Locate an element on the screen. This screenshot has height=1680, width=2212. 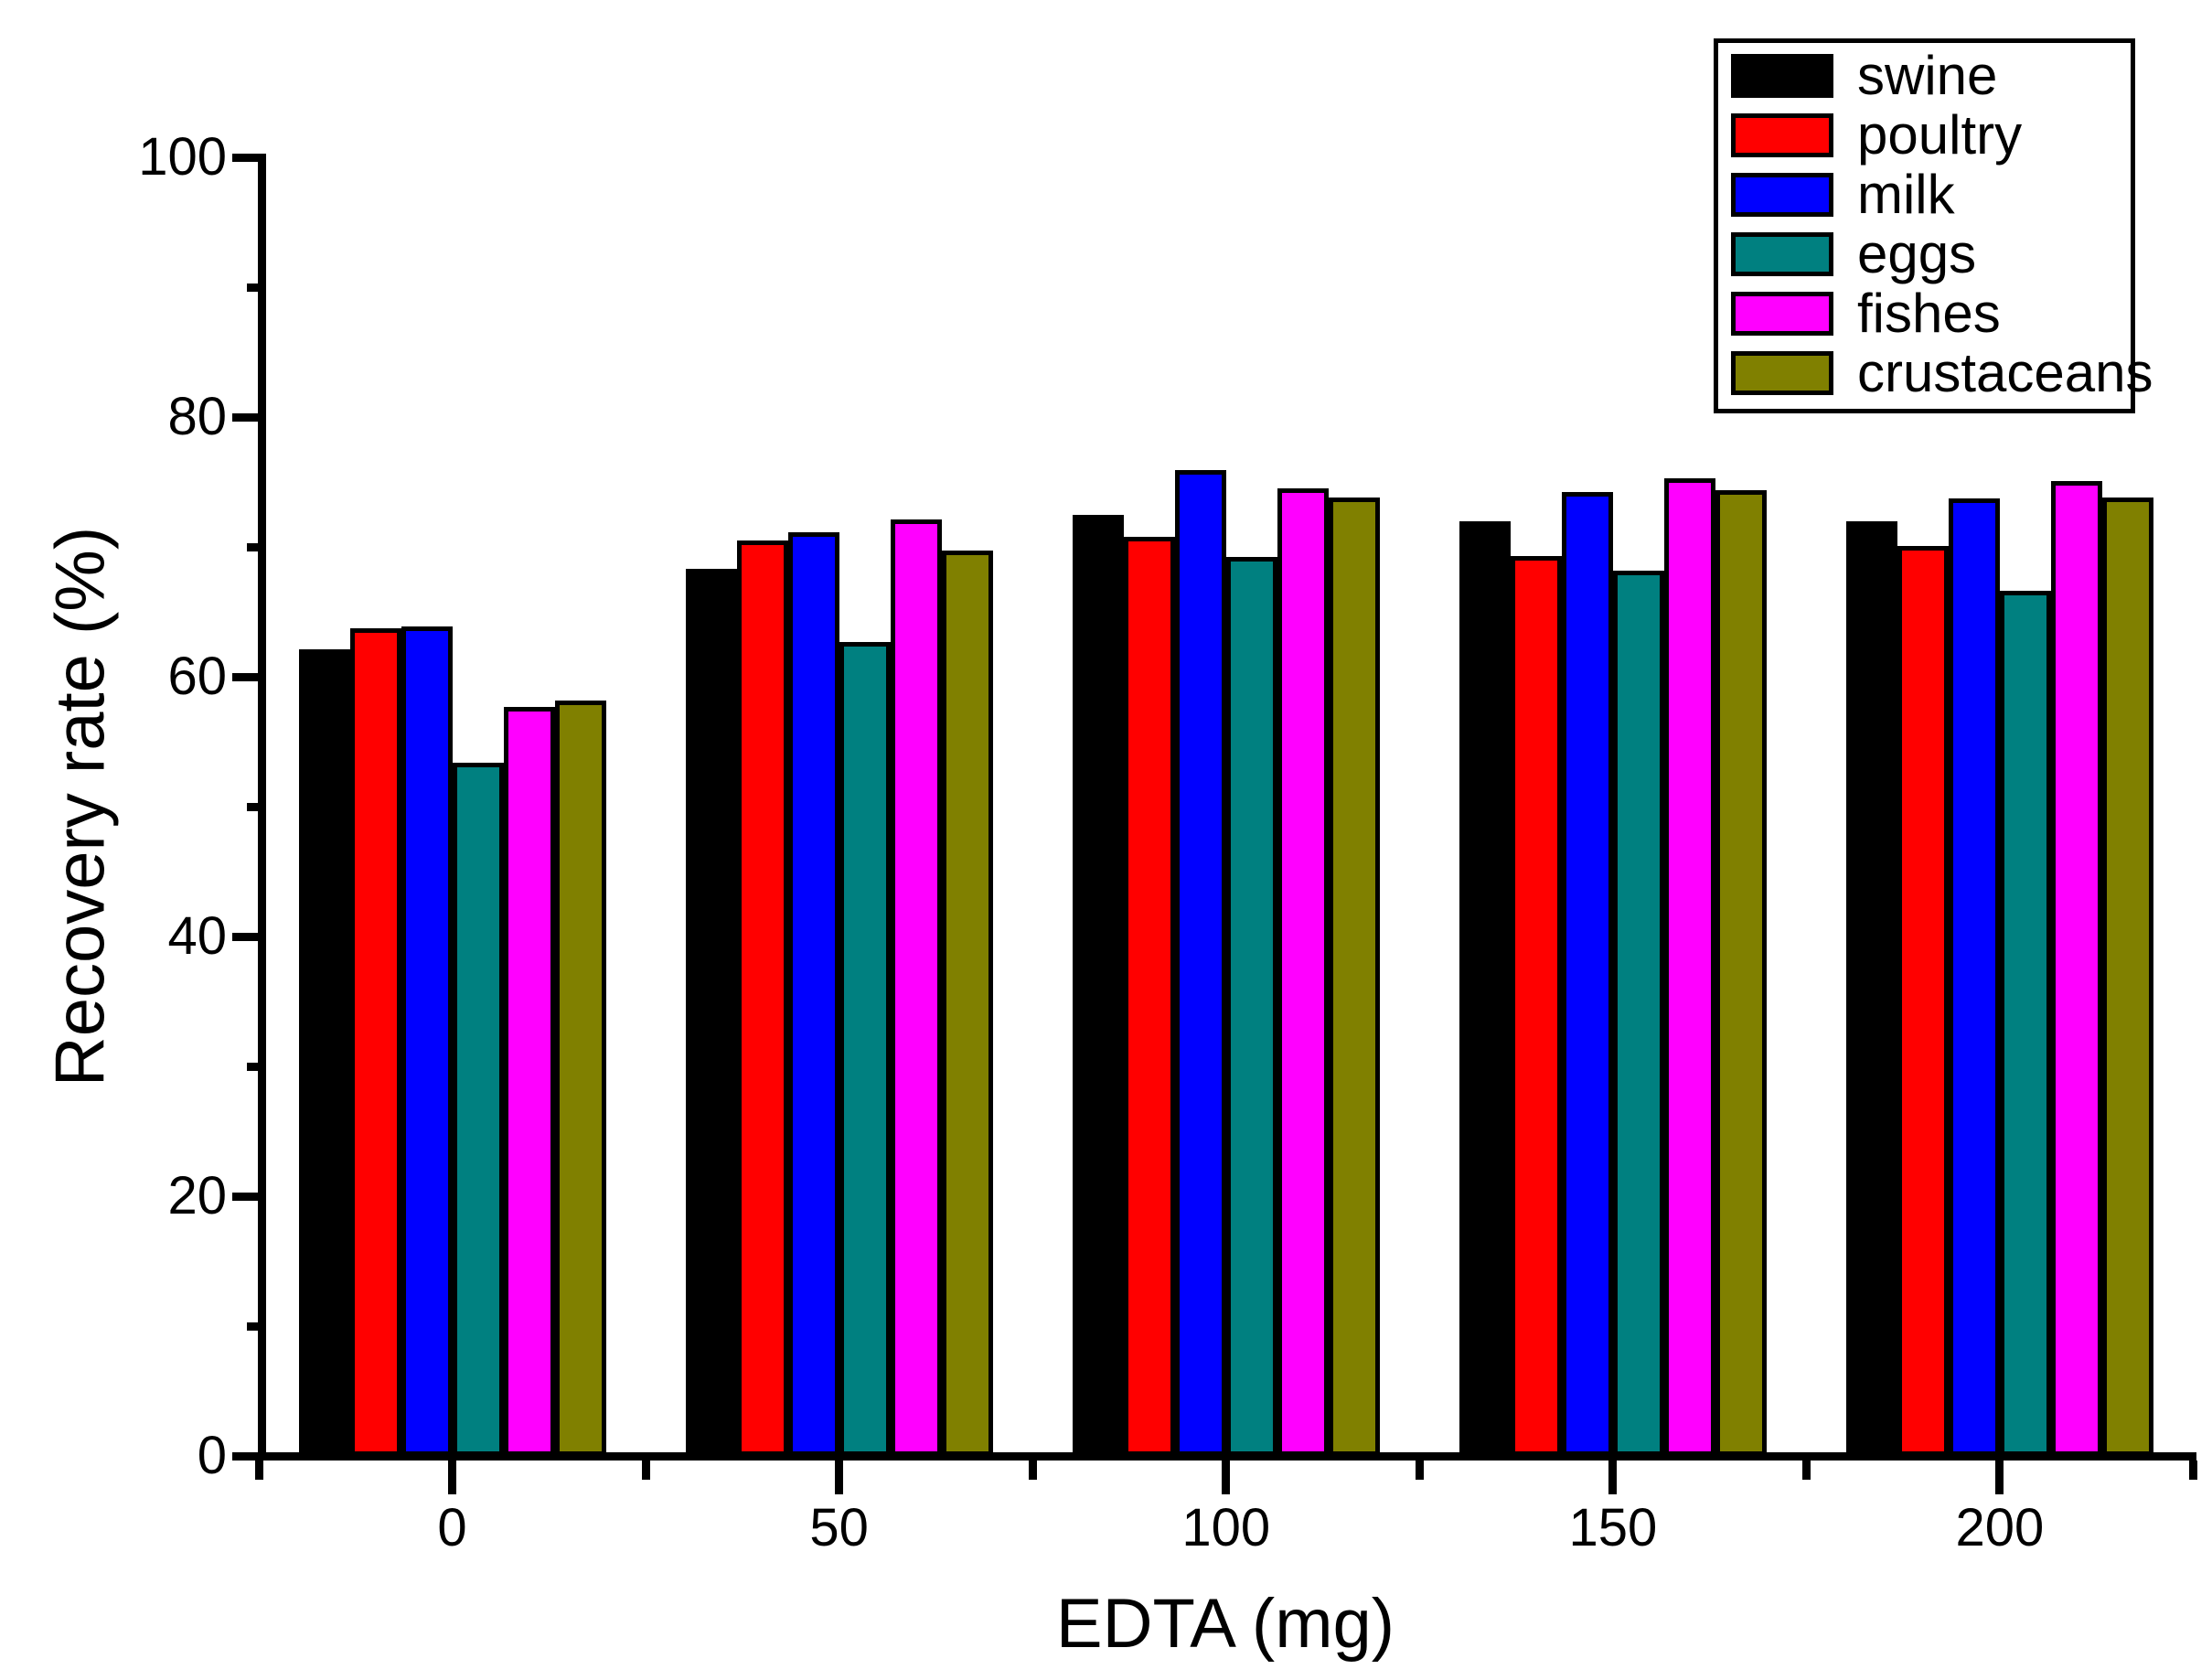
legend-item-crustaceans: crustaceans is located at coordinates (1942, 372).